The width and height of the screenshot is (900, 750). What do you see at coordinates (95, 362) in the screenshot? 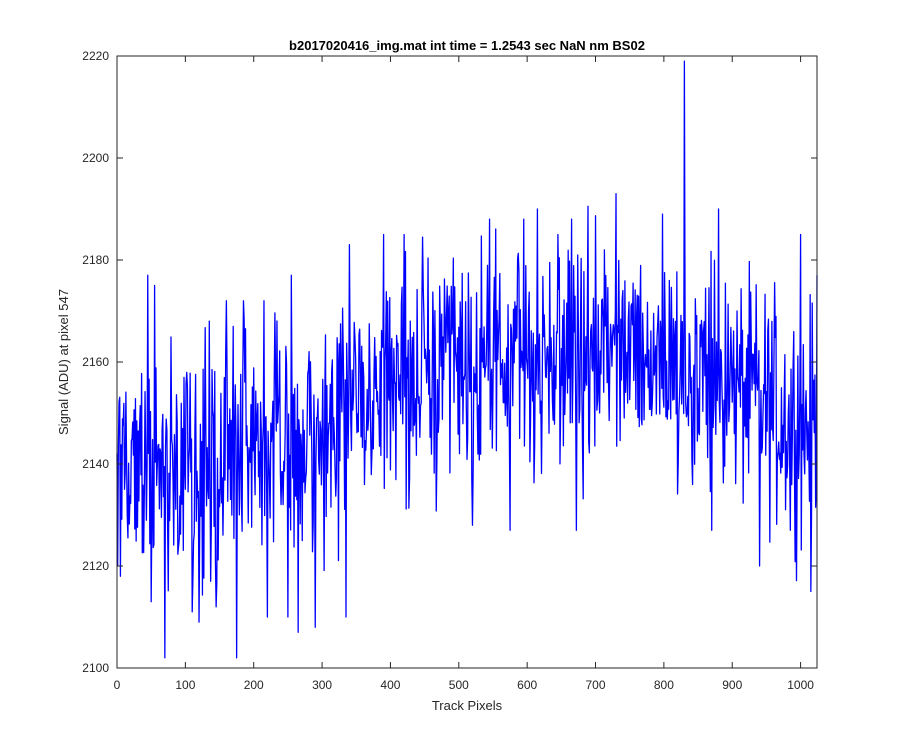
I see `y-tick-label: 2160` at bounding box center [95, 362].